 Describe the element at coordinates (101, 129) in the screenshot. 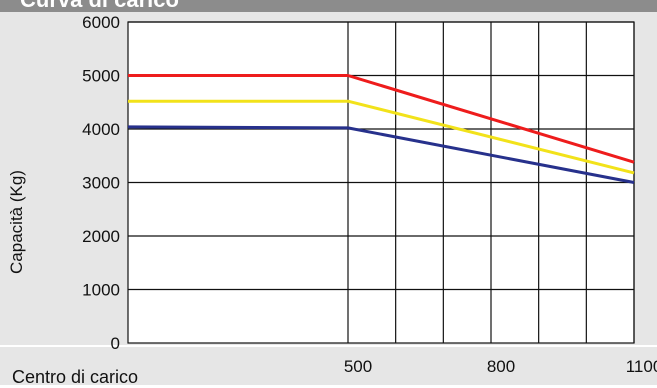

I see `y-tick-label: 4000` at that location.